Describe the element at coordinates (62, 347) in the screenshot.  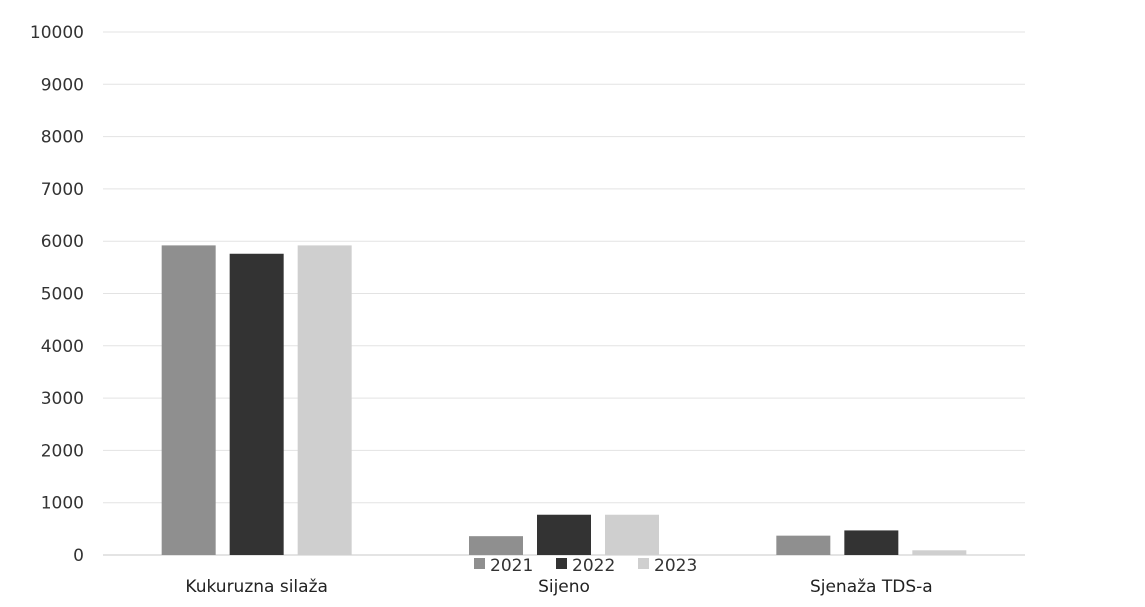
I see `y-tick-label: 4000` at that location.